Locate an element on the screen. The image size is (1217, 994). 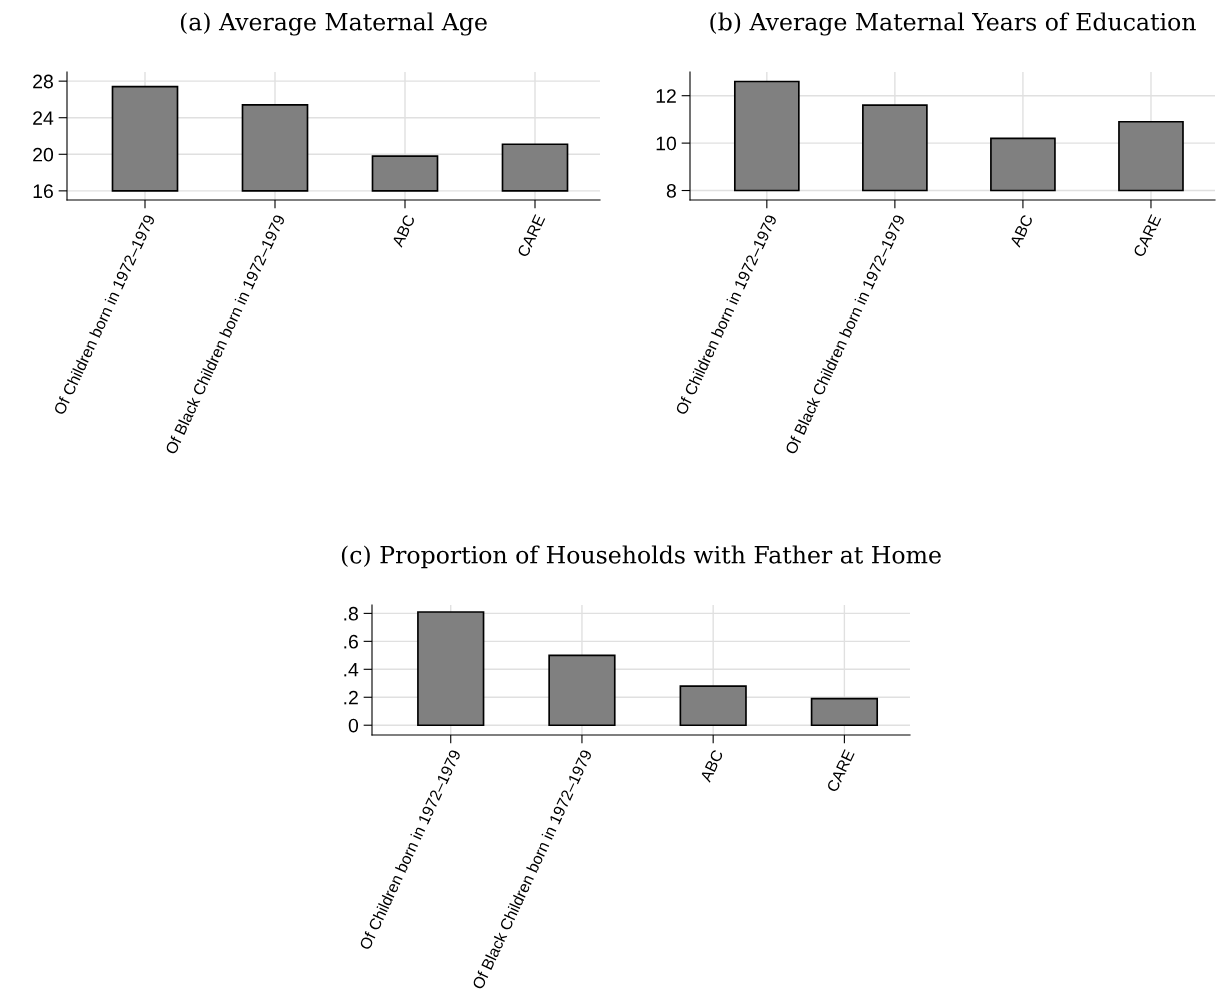
y-tick-label: 28 is located at coordinates (43, 81).